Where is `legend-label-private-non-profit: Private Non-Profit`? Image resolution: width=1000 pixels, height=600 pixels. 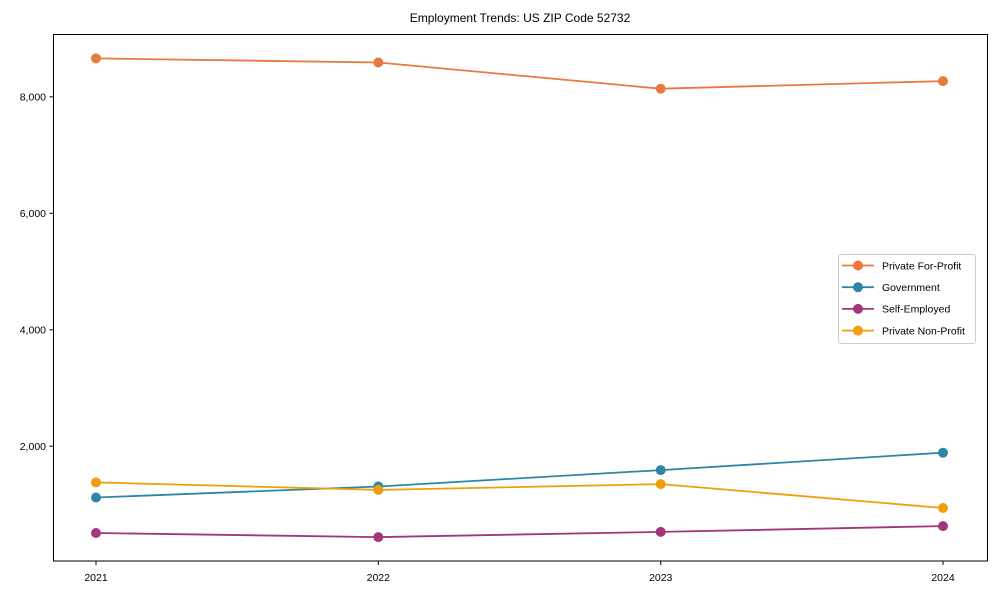
legend-label-private-non-profit: Private Non-Profit is located at coordinates (923, 331).